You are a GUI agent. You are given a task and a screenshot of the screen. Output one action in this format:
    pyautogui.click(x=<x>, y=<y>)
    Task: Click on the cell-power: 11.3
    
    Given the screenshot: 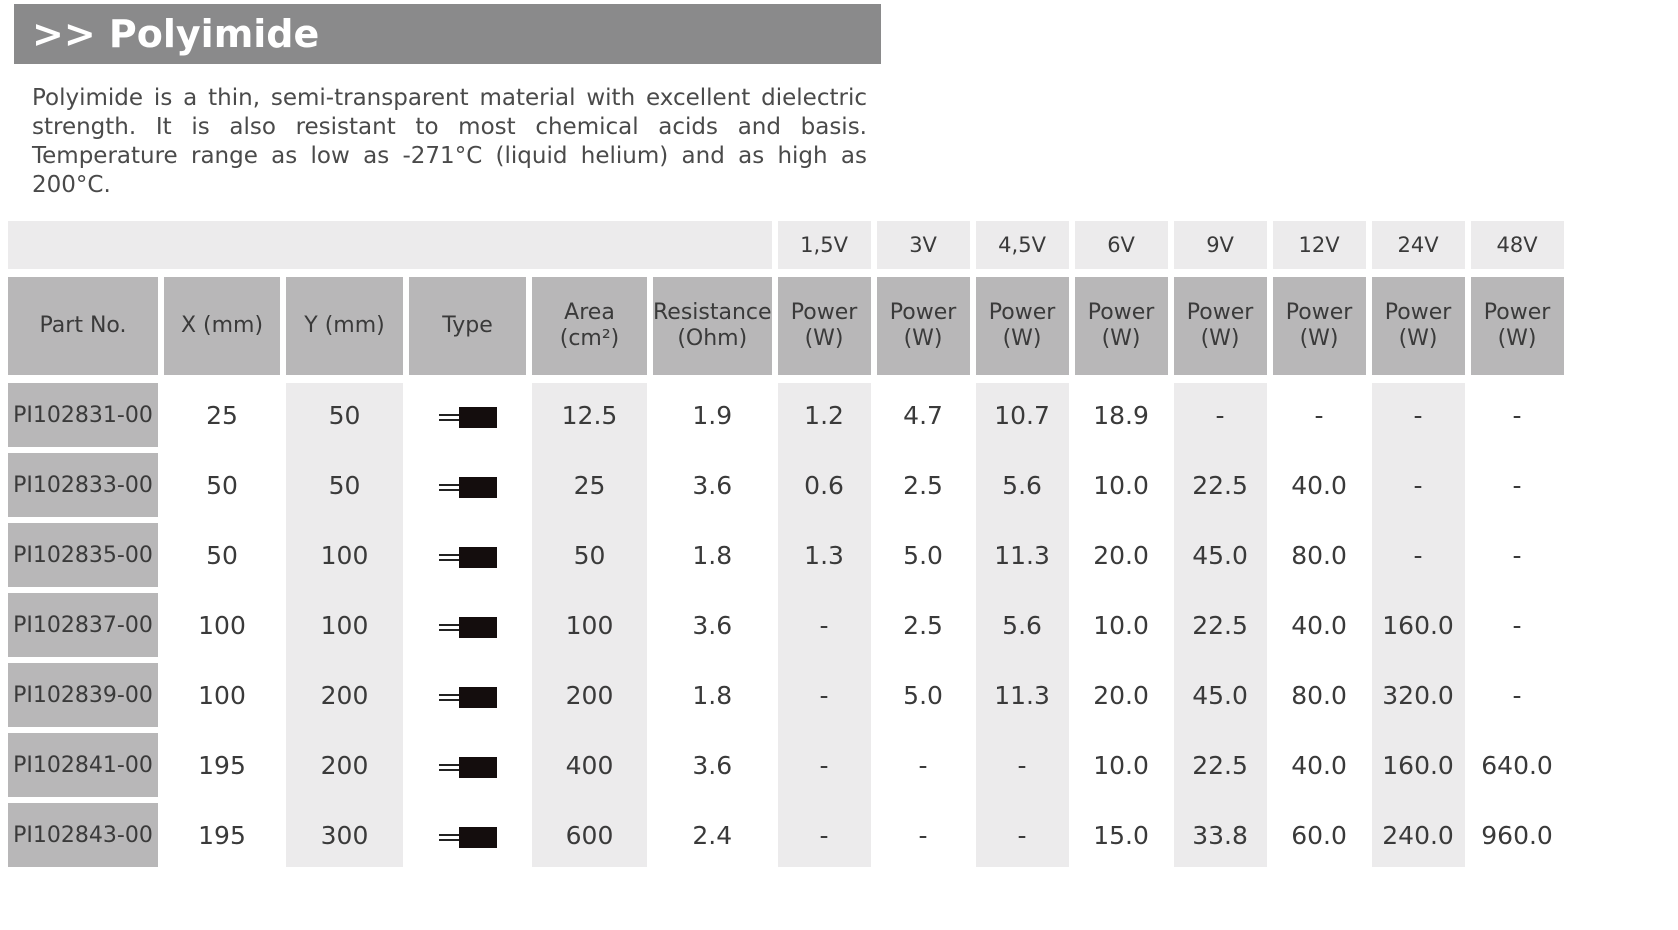 What is the action you would take?
    pyautogui.click(x=1022, y=555)
    